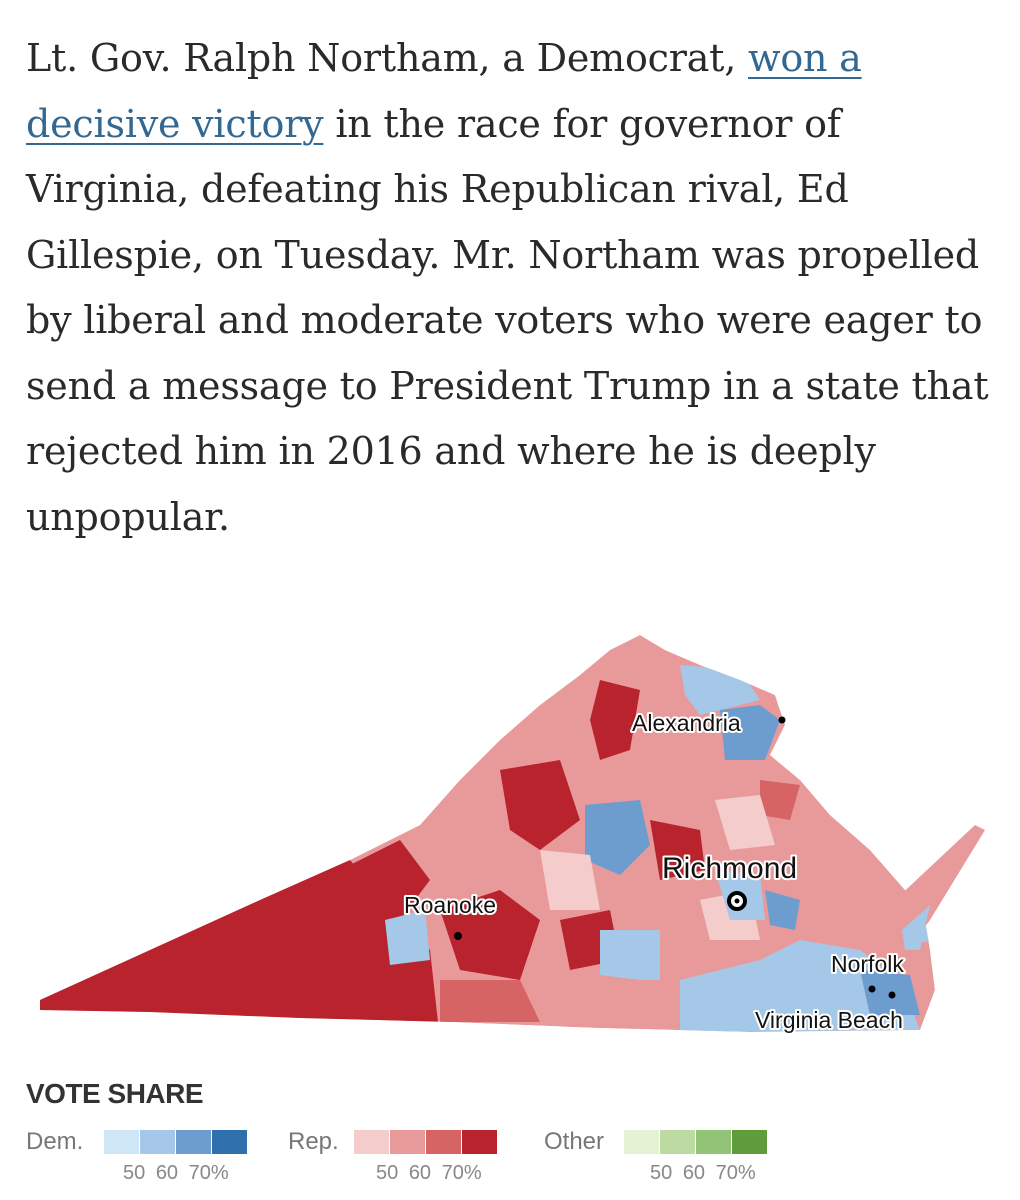  Describe the element at coordinates (115, 1093) in the screenshot. I see `legend-title: VOTE SHARE` at that location.